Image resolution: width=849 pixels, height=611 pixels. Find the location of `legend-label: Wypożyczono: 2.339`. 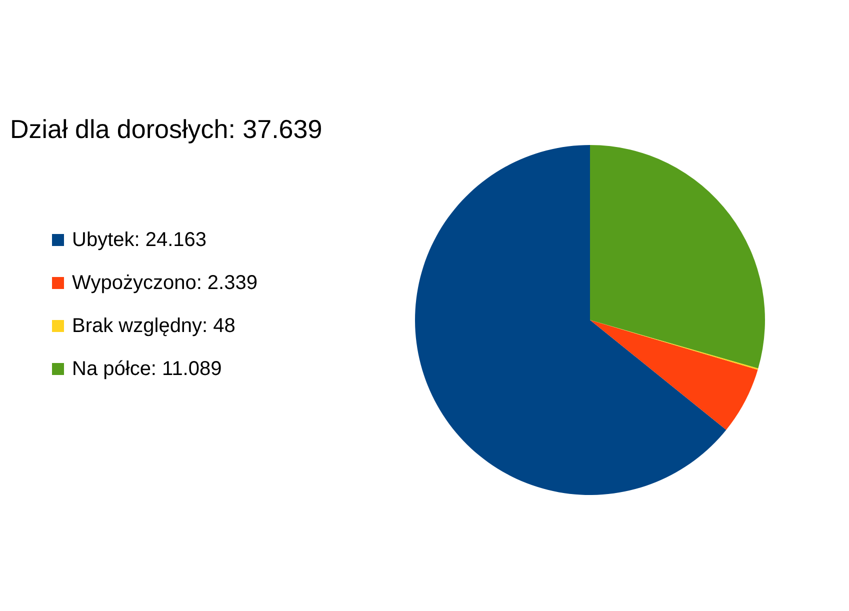

legend-label: Wypożyczono: 2.339 is located at coordinates (165, 283).